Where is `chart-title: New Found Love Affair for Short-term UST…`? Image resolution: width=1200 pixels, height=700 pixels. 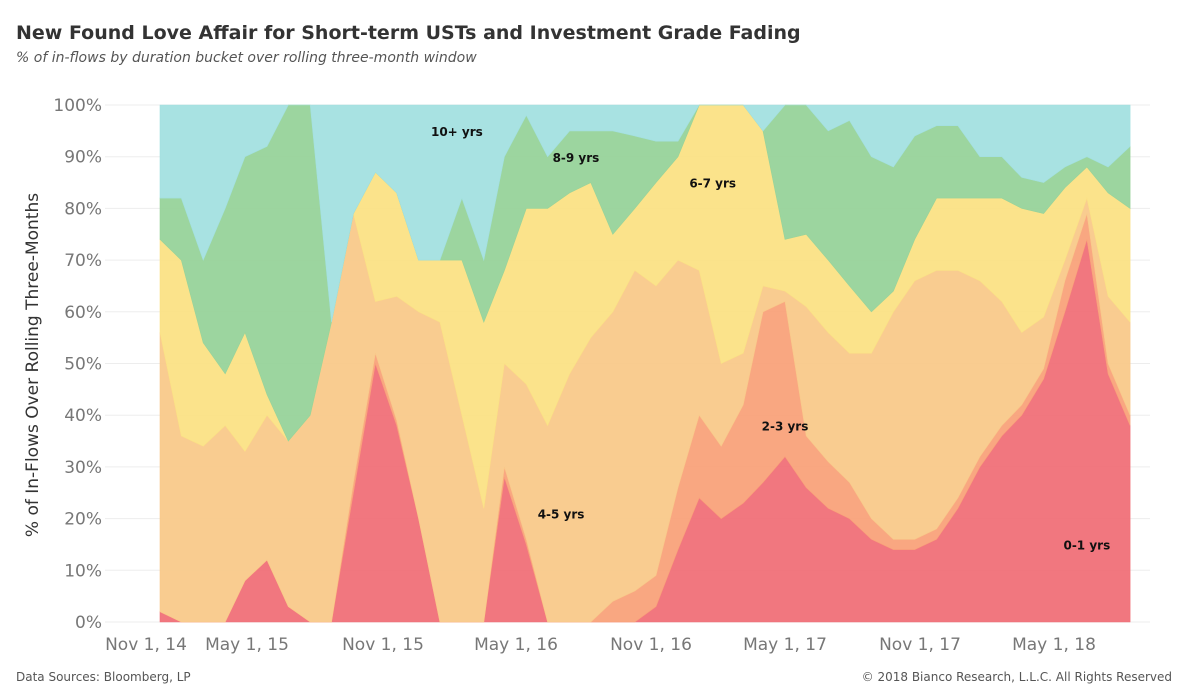
chart-title: New Found Love Affair for Short-term UST… is located at coordinates (408, 33).